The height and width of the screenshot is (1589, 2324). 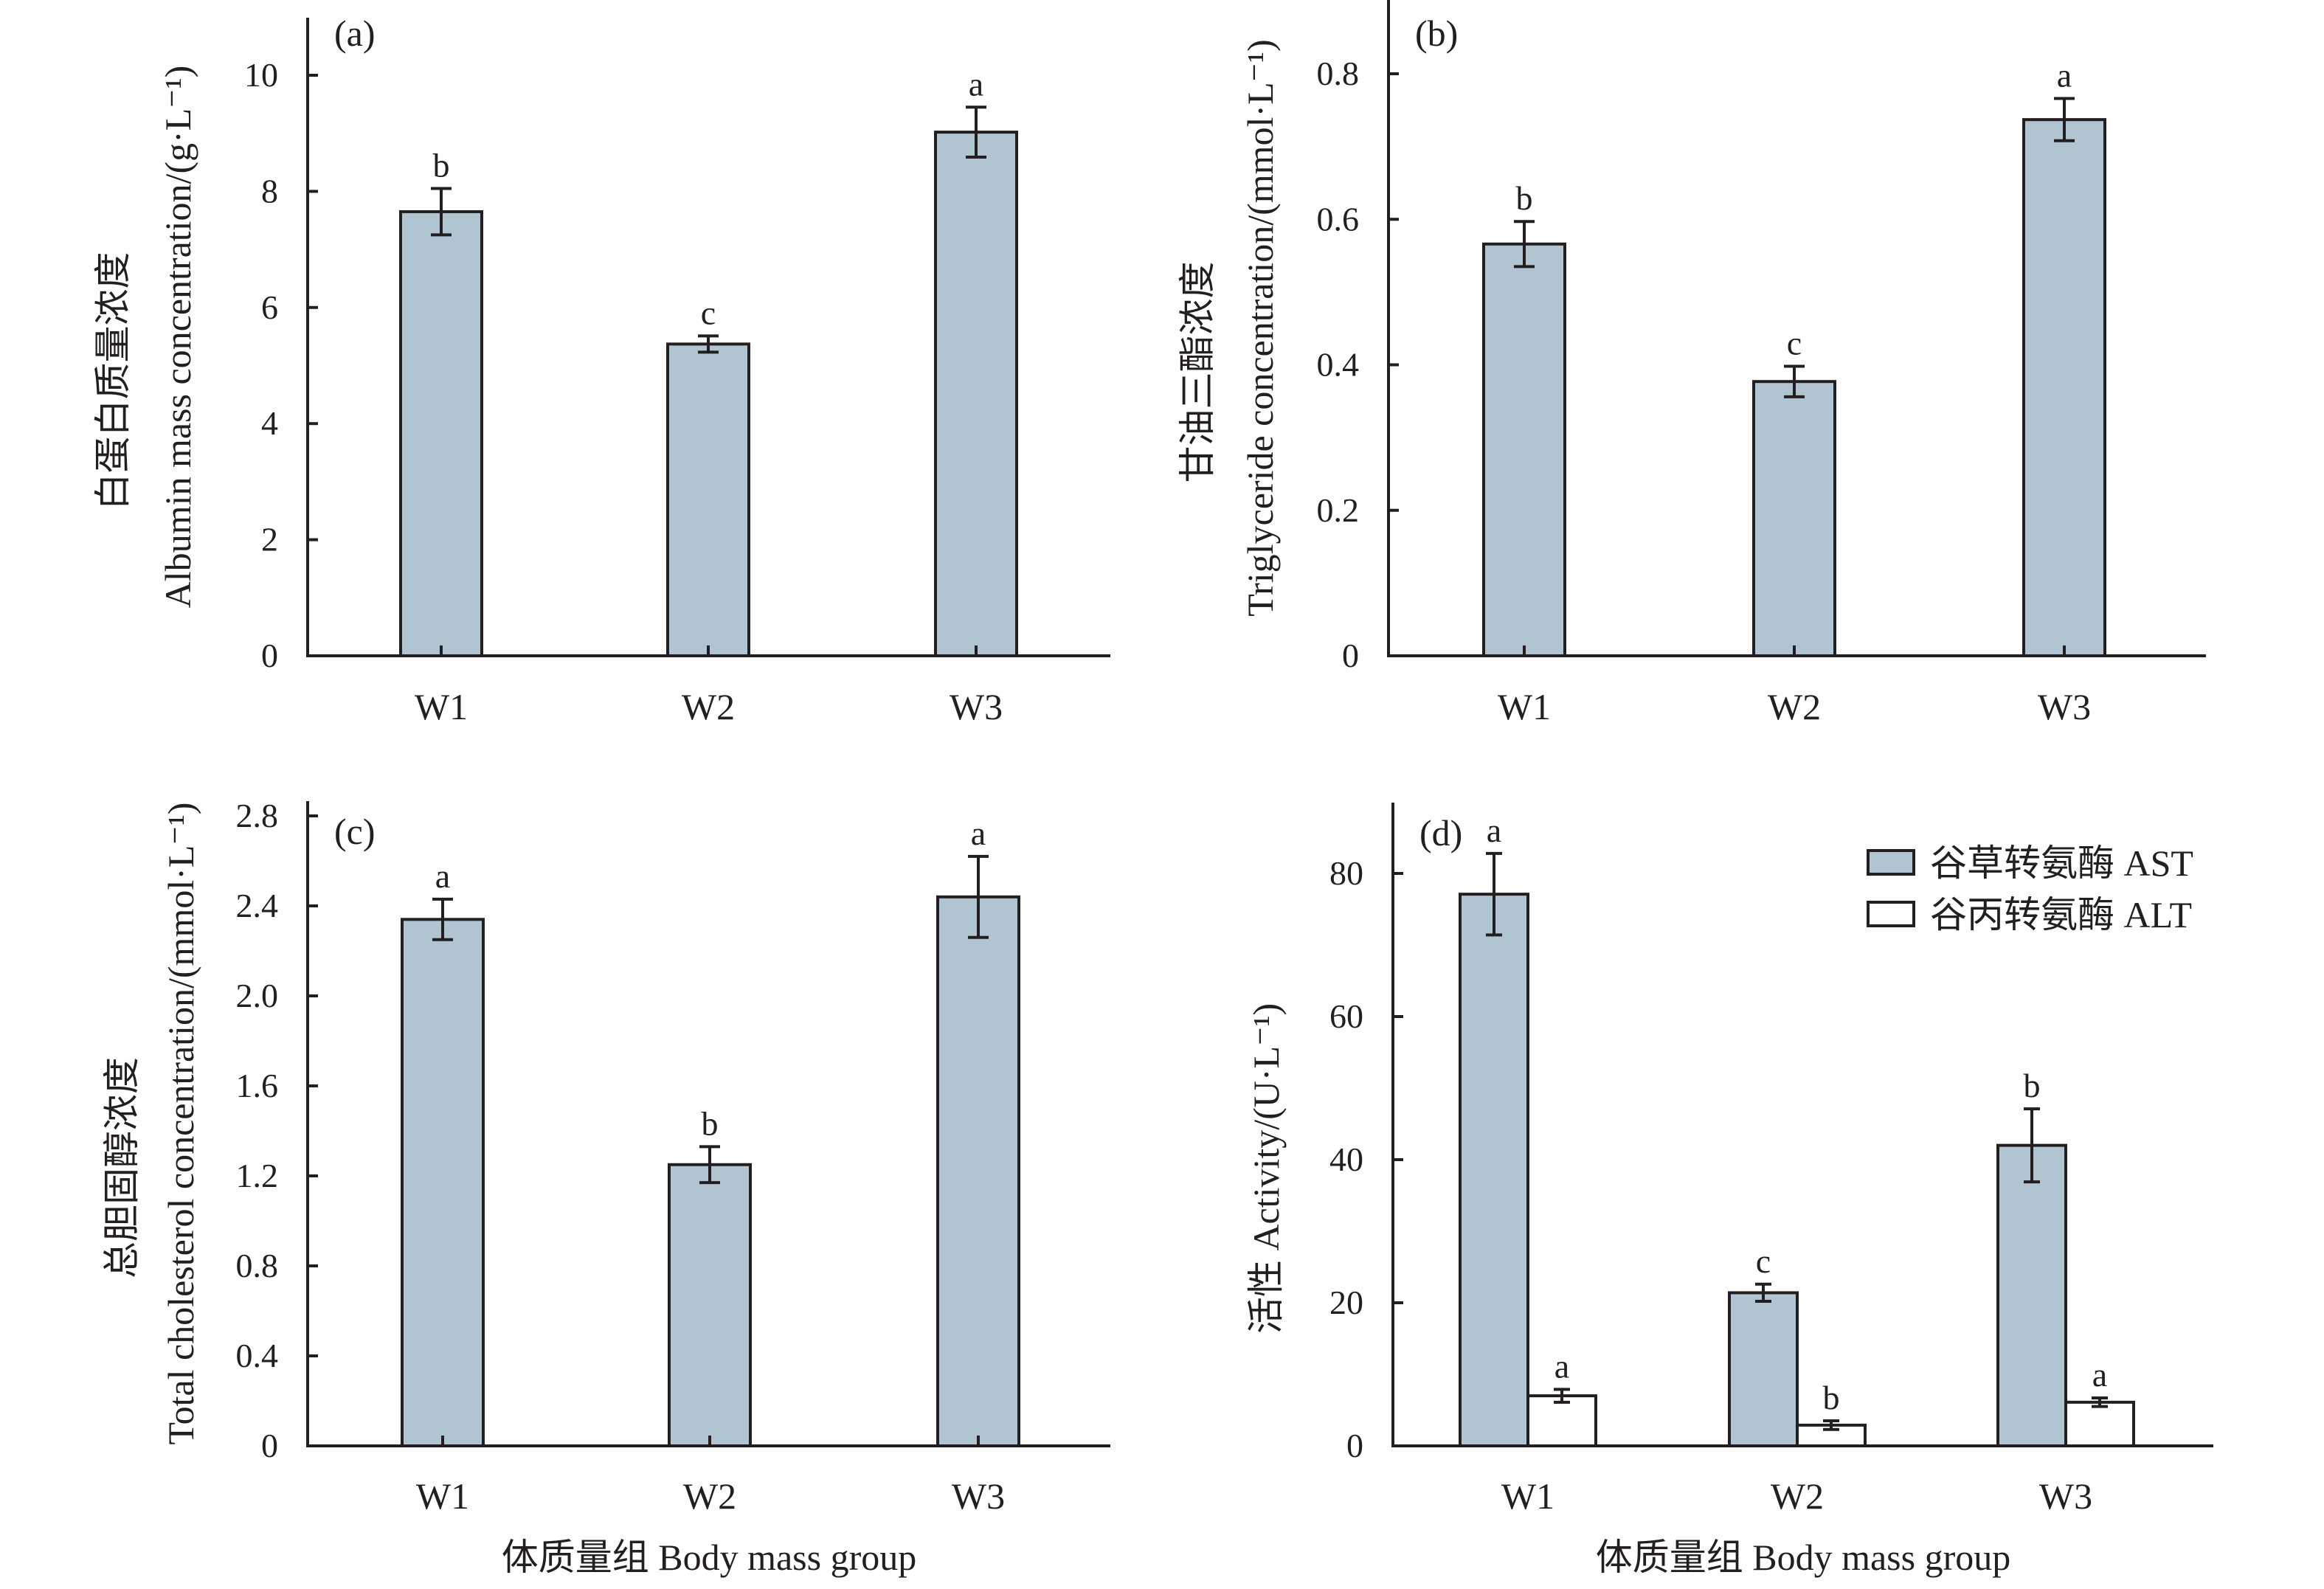 I want to click on y-tick-label: 1.6, so click(x=257, y=1085).